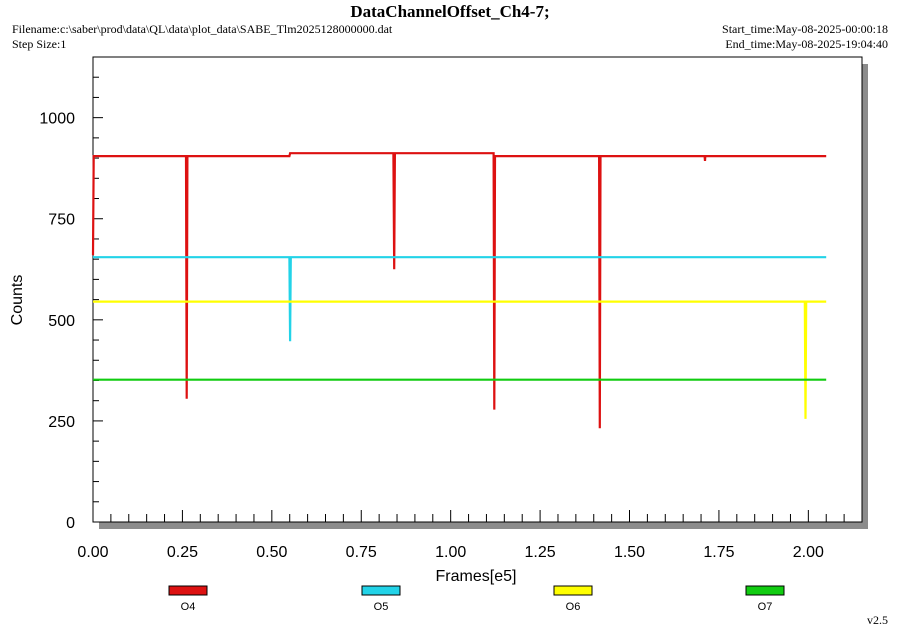 The image size is (900, 630). I want to click on legend-swatch-o4, so click(188, 590).